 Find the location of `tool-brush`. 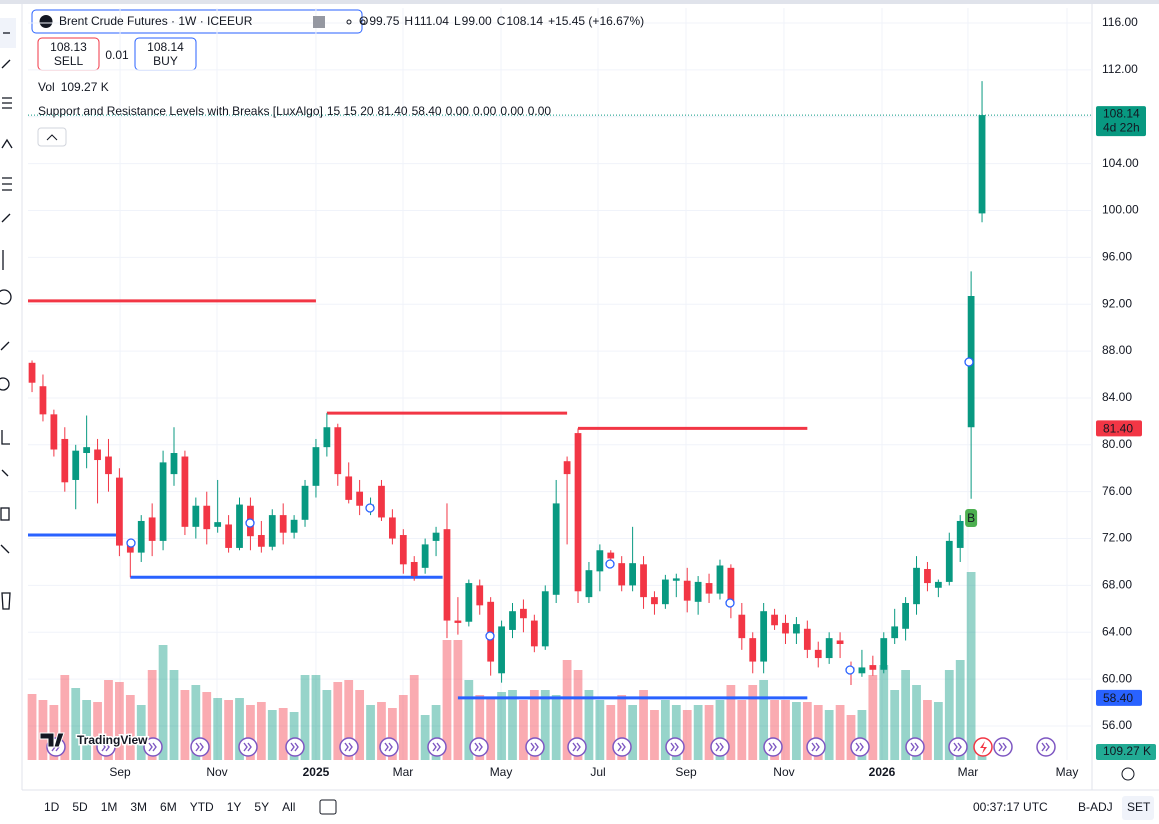

tool-brush is located at coordinates (6, 218).